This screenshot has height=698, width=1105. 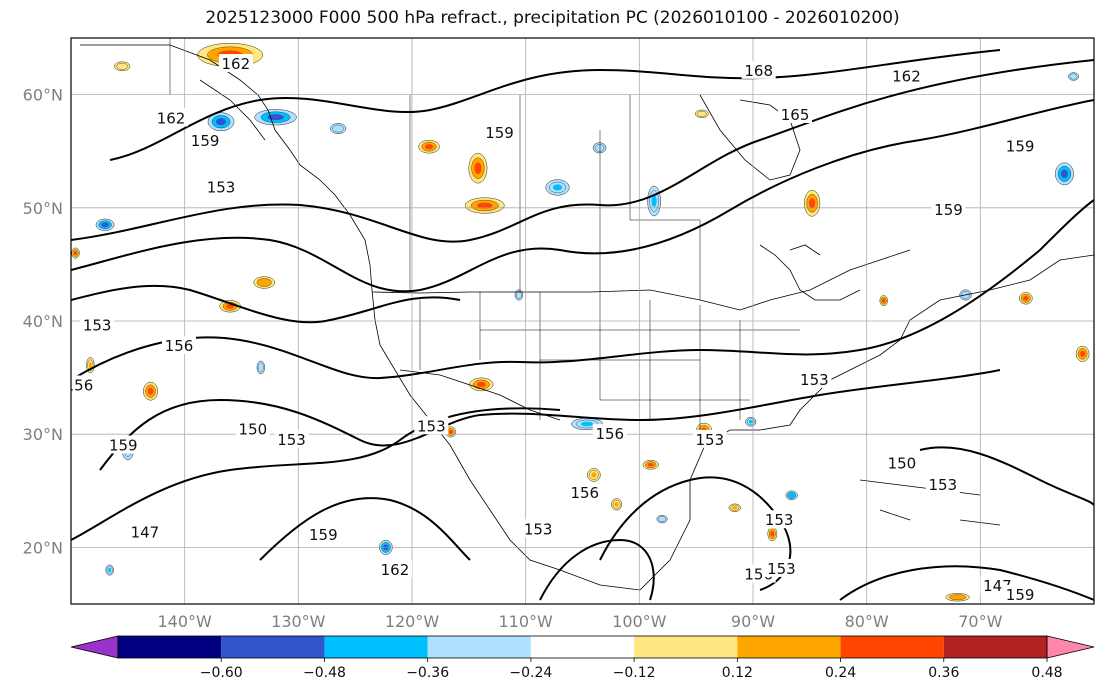 What do you see at coordinates (184, 621) in the screenshot?
I see `lon-tick-label: 140°W` at bounding box center [184, 621].